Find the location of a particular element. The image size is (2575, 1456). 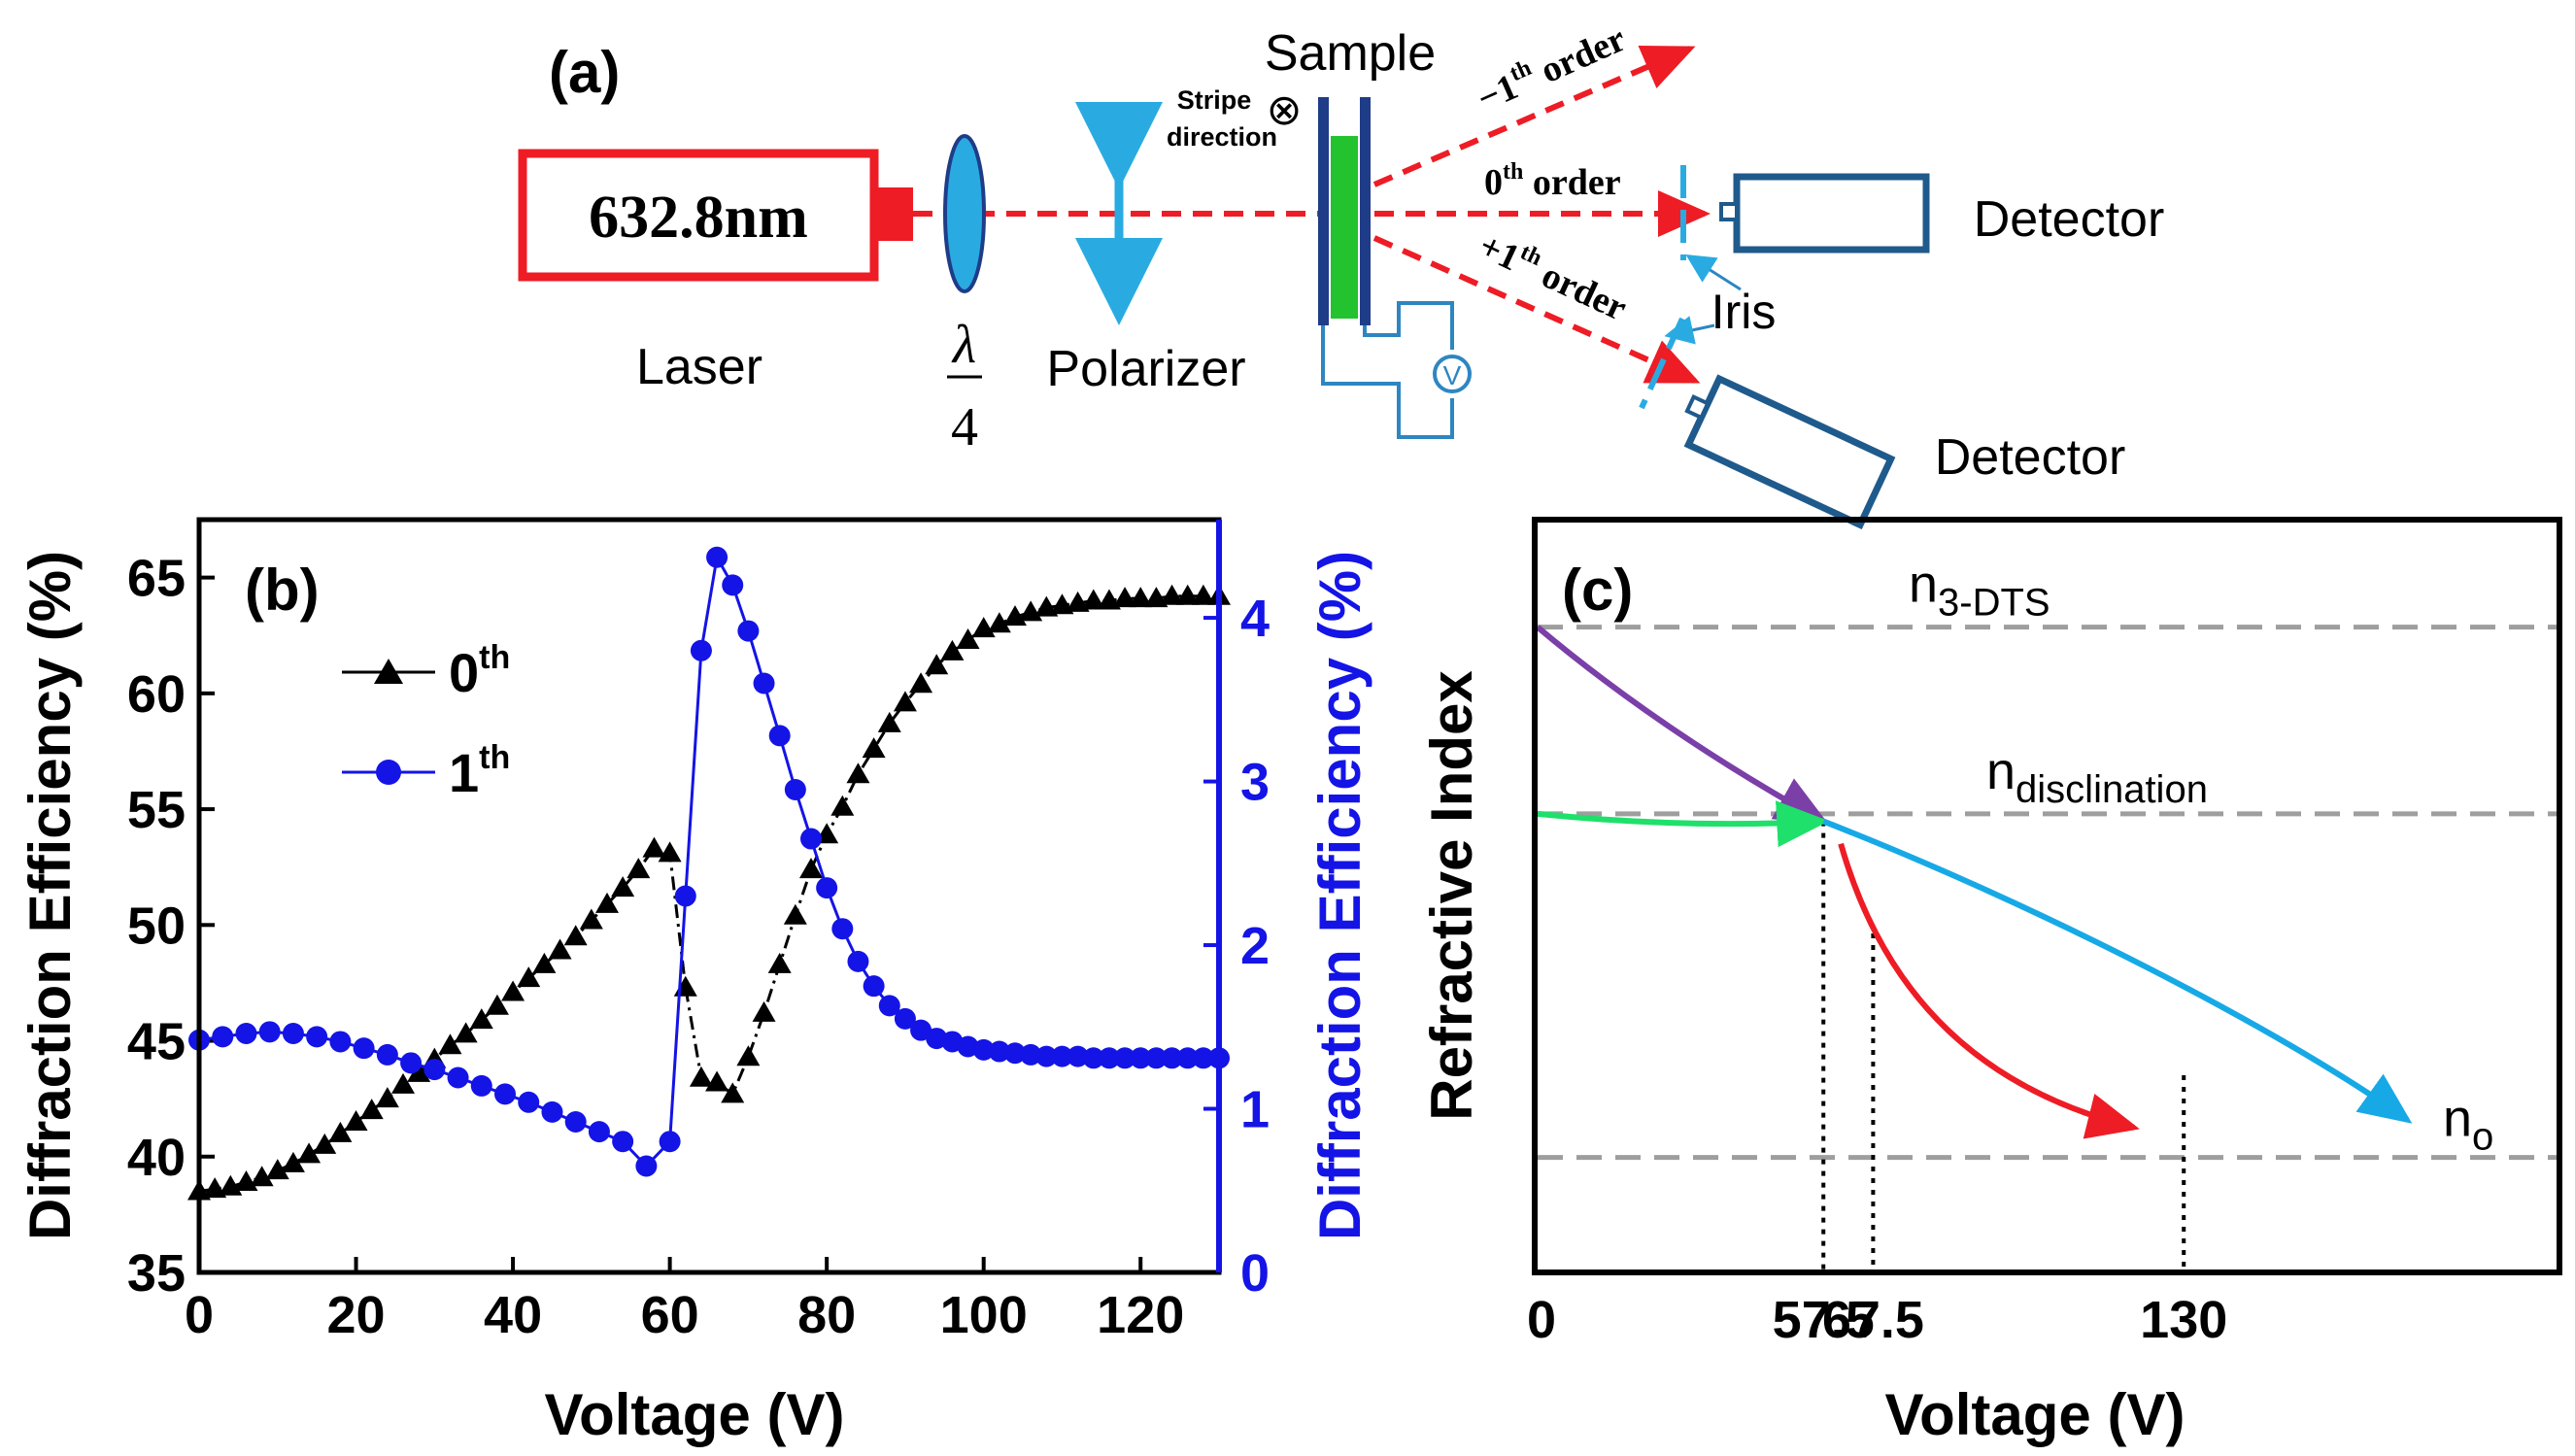

panel-c-xlabel: Voltage (V) is located at coordinates (2035, 1414).